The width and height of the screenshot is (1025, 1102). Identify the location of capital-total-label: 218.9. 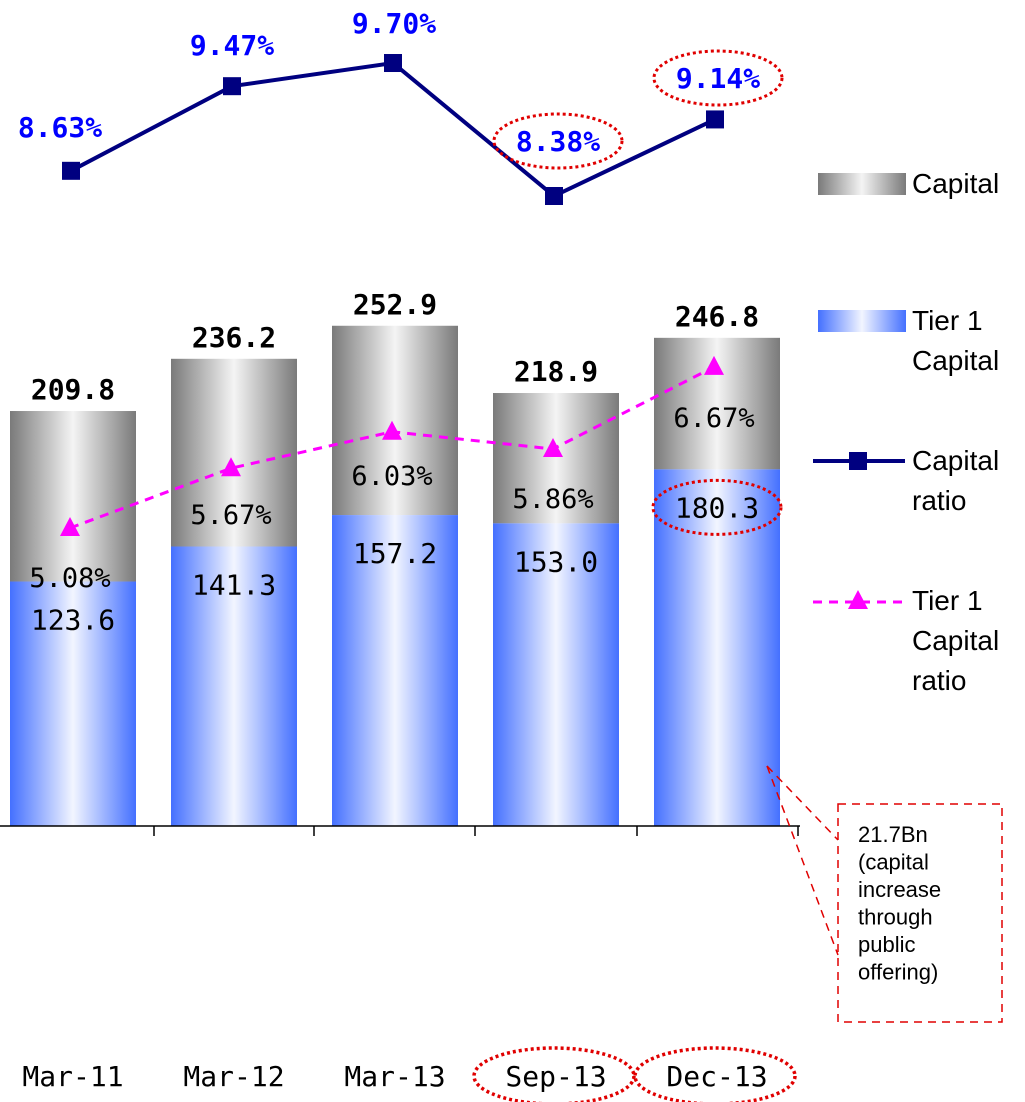
(556, 371).